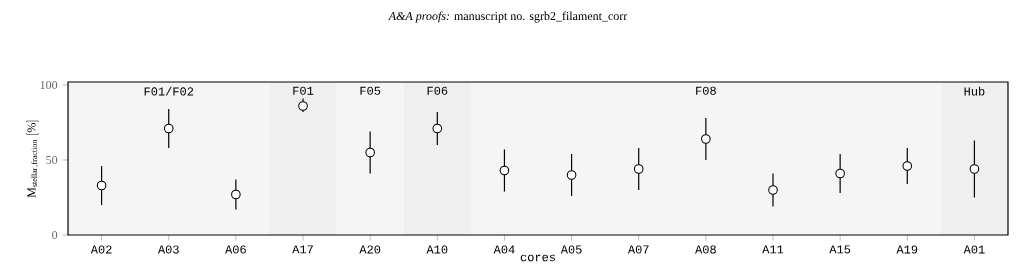 Image resolution: width=1016 pixels, height=278 pixels. I want to click on band-label: F01, so click(303, 90).